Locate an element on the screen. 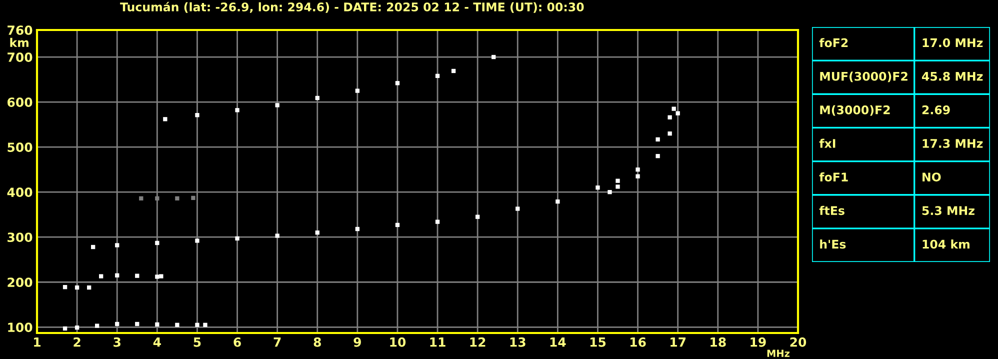 The width and height of the screenshot is (998, 359). x-tick-label: 4 is located at coordinates (157, 342).